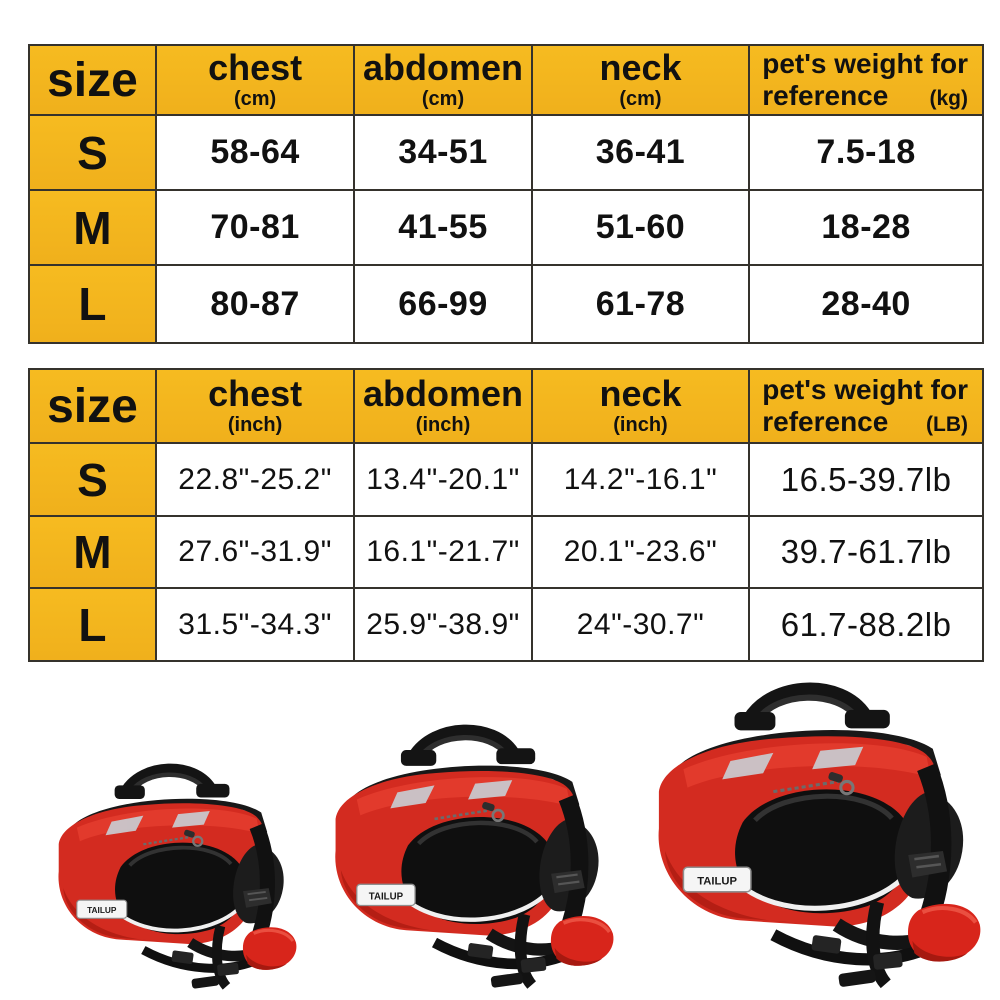 This screenshot has height=1000, width=1000. What do you see at coordinates (255, 425) in the screenshot?
I see `chest-unit: (inch)` at bounding box center [255, 425].